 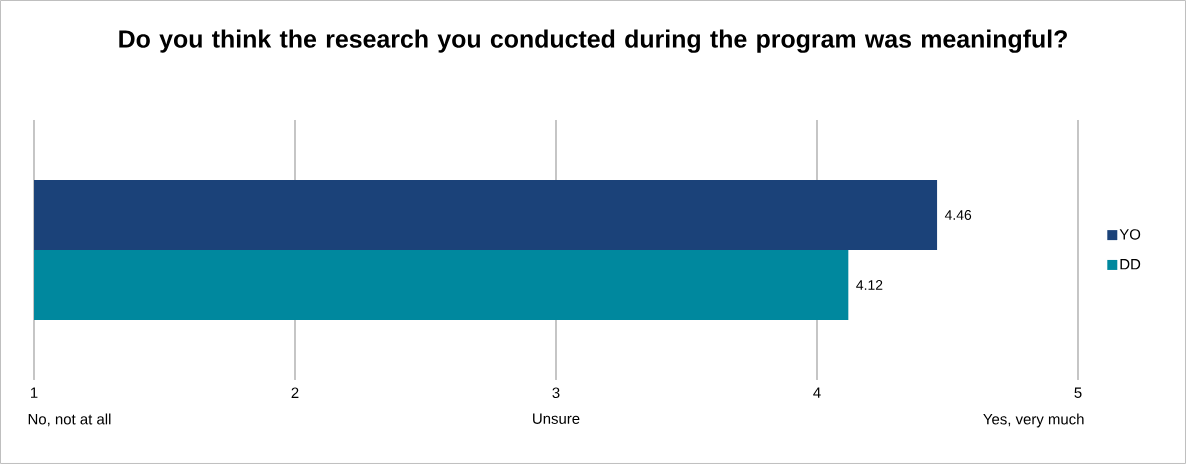 What do you see at coordinates (556, 418) in the screenshot?
I see `text: Unsure` at bounding box center [556, 418].